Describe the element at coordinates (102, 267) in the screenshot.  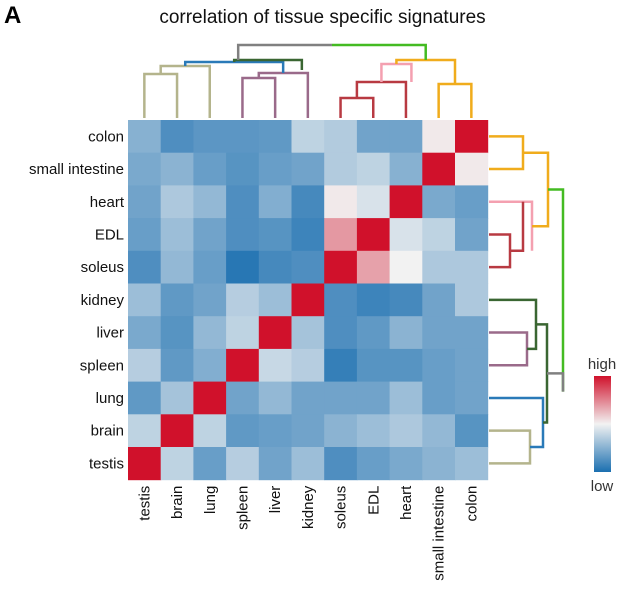
I see `row-label: soleus` at that location.